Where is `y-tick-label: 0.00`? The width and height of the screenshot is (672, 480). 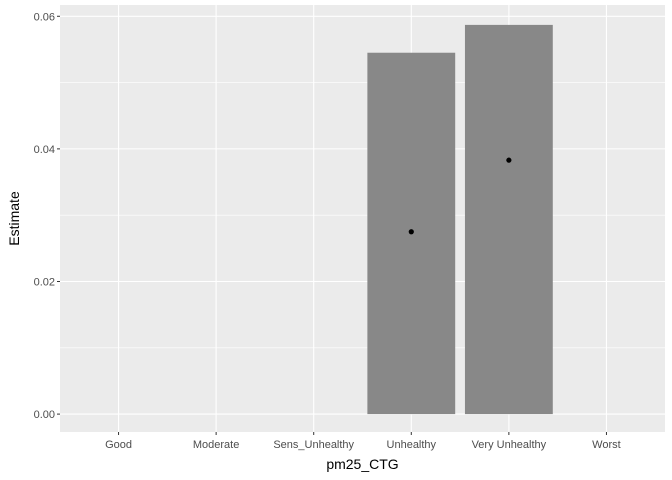
y-tick-label: 0.00 is located at coordinates (44, 415).